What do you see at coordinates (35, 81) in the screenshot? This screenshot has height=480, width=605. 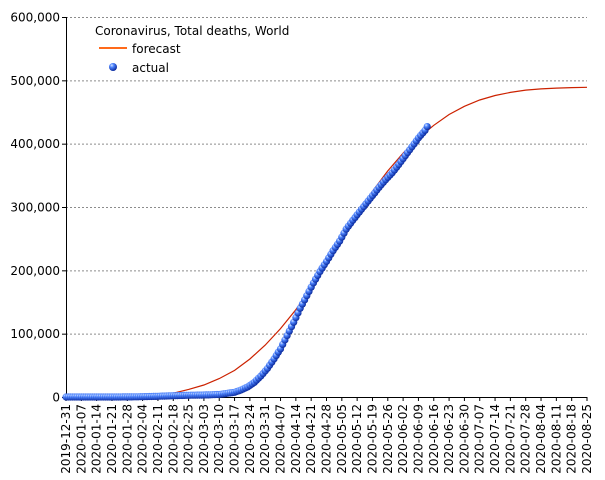 I see `y-tick-label: 500,000` at bounding box center [35, 81].